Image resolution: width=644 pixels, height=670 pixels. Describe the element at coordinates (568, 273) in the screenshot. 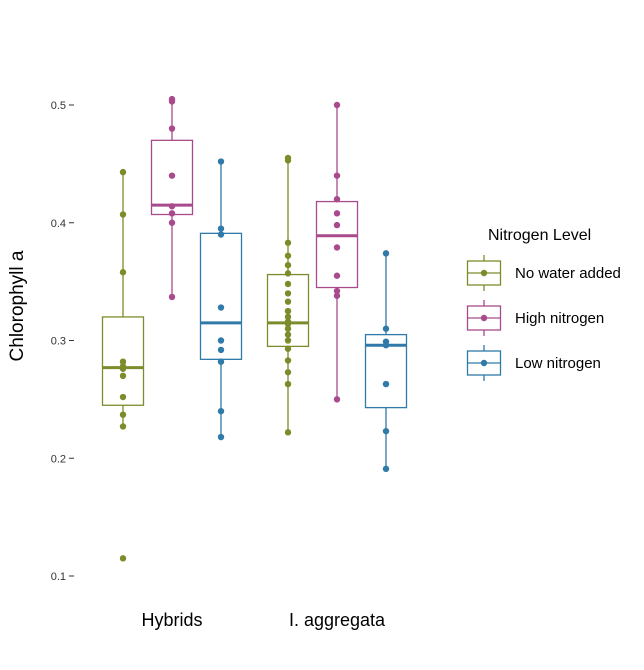

I see `legend-label: No water added` at that location.